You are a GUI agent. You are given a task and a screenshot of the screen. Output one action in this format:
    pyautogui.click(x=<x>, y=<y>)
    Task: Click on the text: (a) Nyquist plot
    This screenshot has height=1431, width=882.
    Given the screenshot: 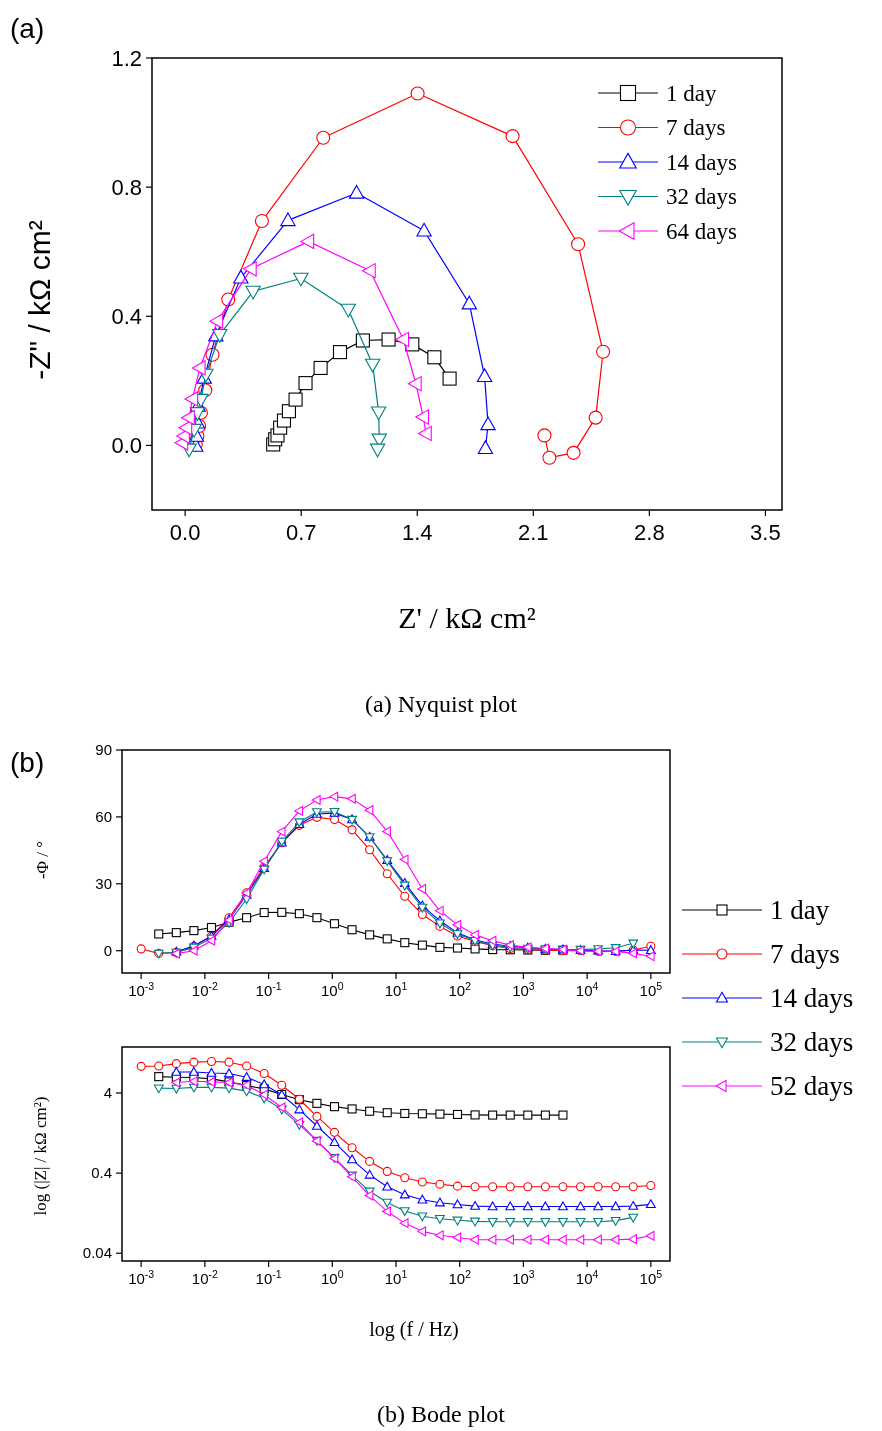 What is the action you would take?
    pyautogui.click(x=441, y=704)
    